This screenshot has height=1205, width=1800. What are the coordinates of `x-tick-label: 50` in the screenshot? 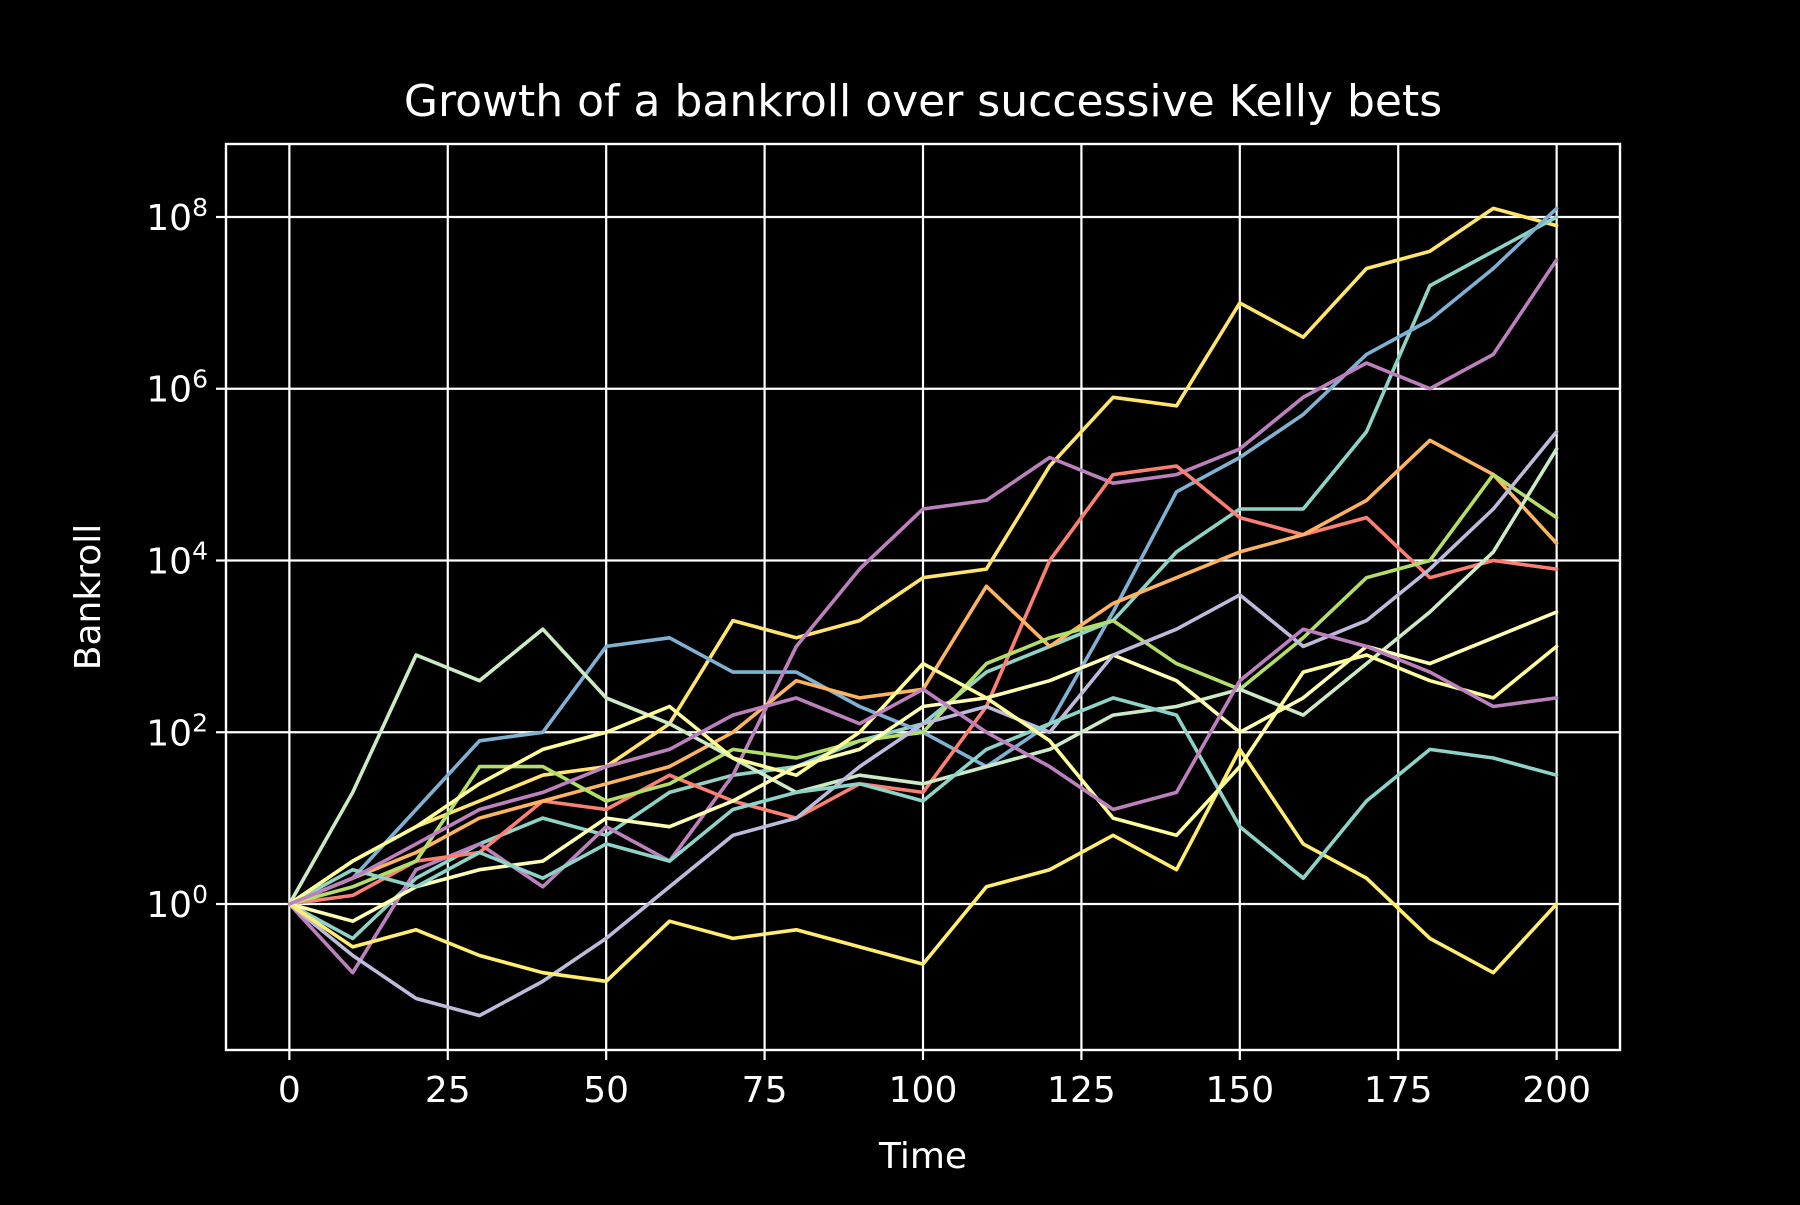 It's located at (606, 1090).